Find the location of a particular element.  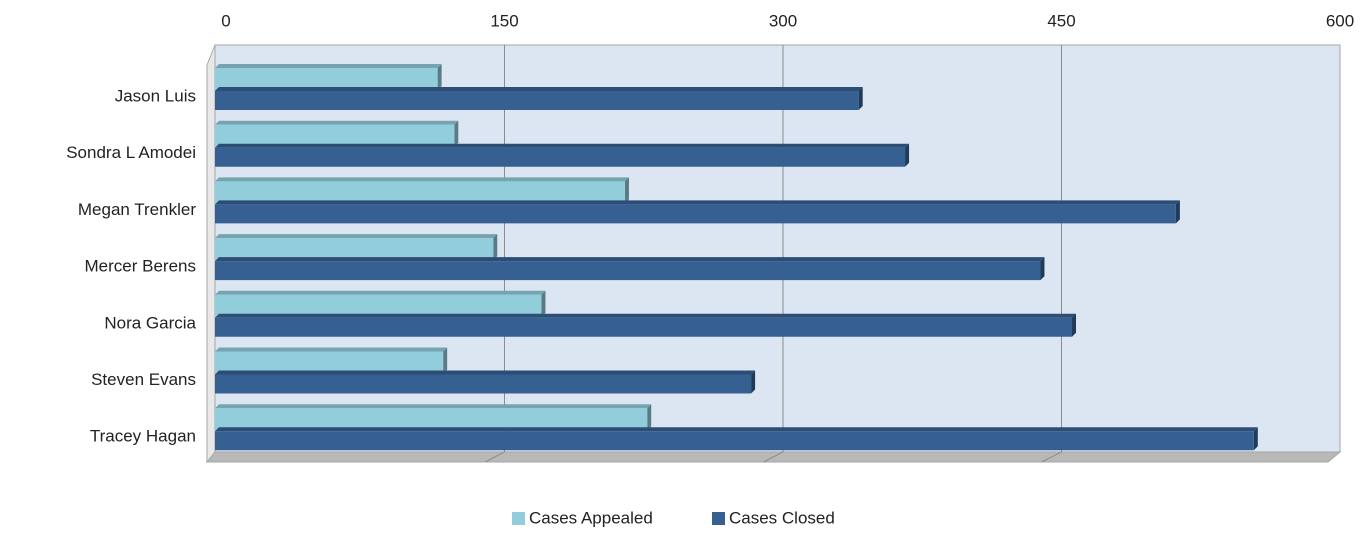

legend-label: Cases Appealed is located at coordinates (591, 517).